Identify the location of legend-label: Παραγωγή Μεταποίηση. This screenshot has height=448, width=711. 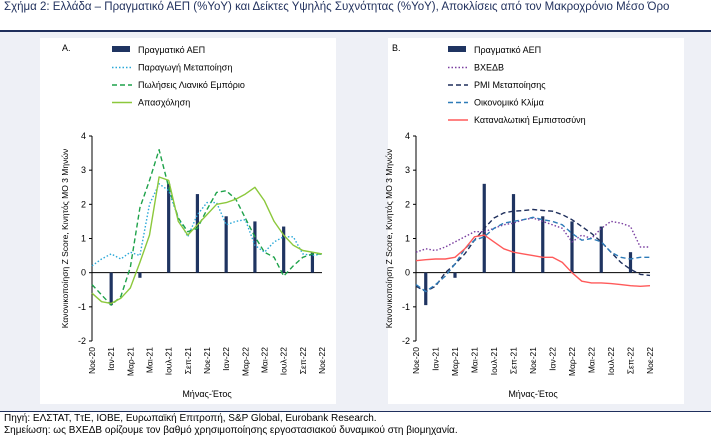
(185, 68).